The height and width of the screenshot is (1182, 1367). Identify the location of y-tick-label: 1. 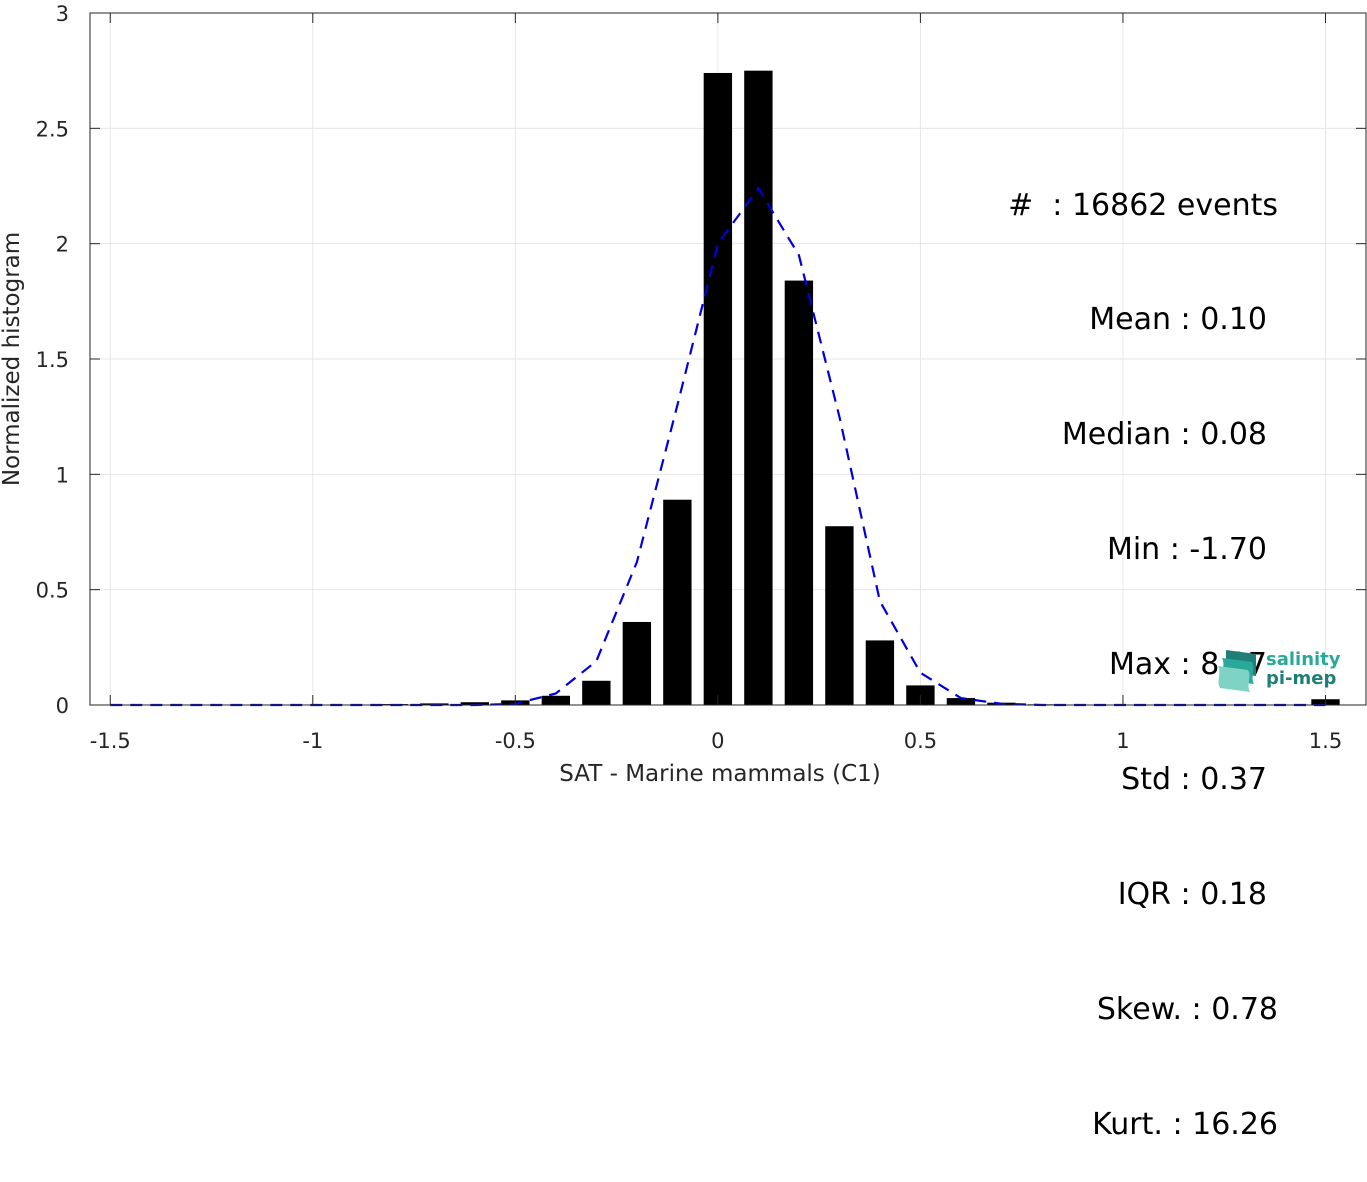
(62, 475).